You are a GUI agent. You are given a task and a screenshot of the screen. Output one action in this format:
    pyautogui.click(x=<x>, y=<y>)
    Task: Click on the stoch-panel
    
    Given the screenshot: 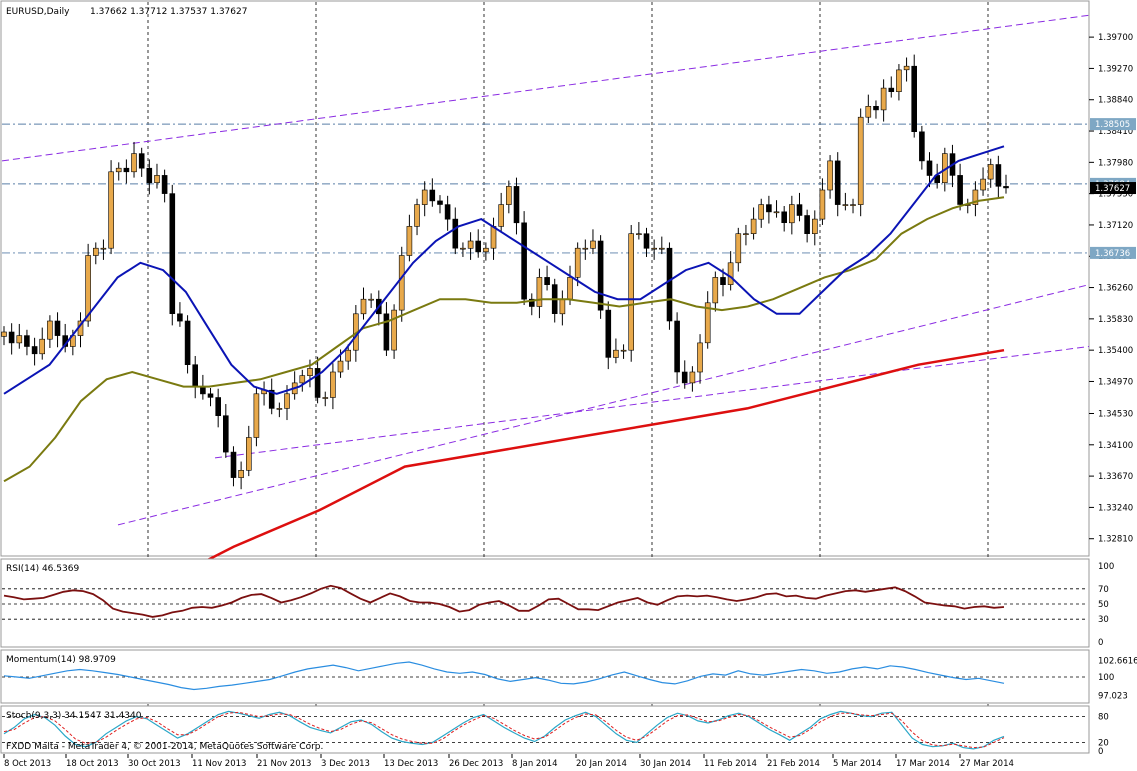 What is the action you would take?
    pyautogui.click(x=545, y=729)
    